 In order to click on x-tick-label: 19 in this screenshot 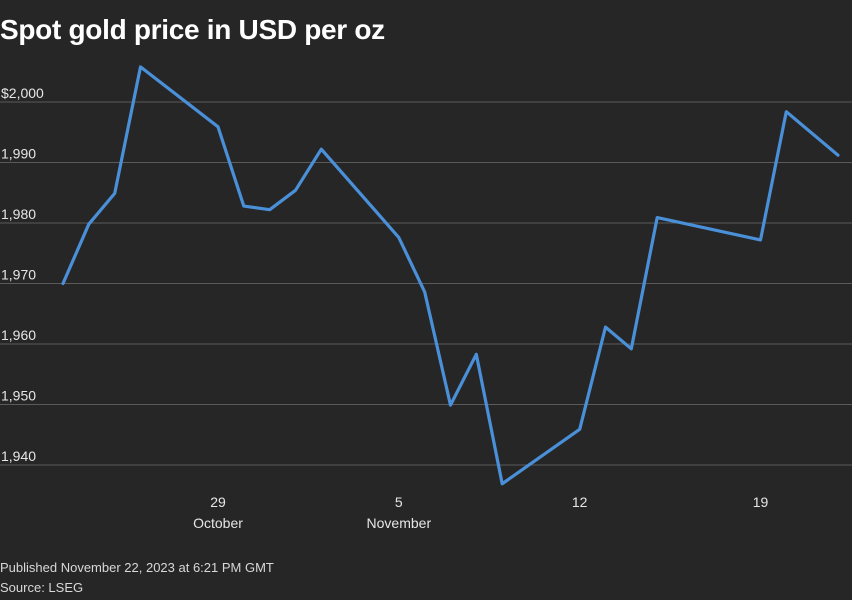, I will do `click(761, 502)`.